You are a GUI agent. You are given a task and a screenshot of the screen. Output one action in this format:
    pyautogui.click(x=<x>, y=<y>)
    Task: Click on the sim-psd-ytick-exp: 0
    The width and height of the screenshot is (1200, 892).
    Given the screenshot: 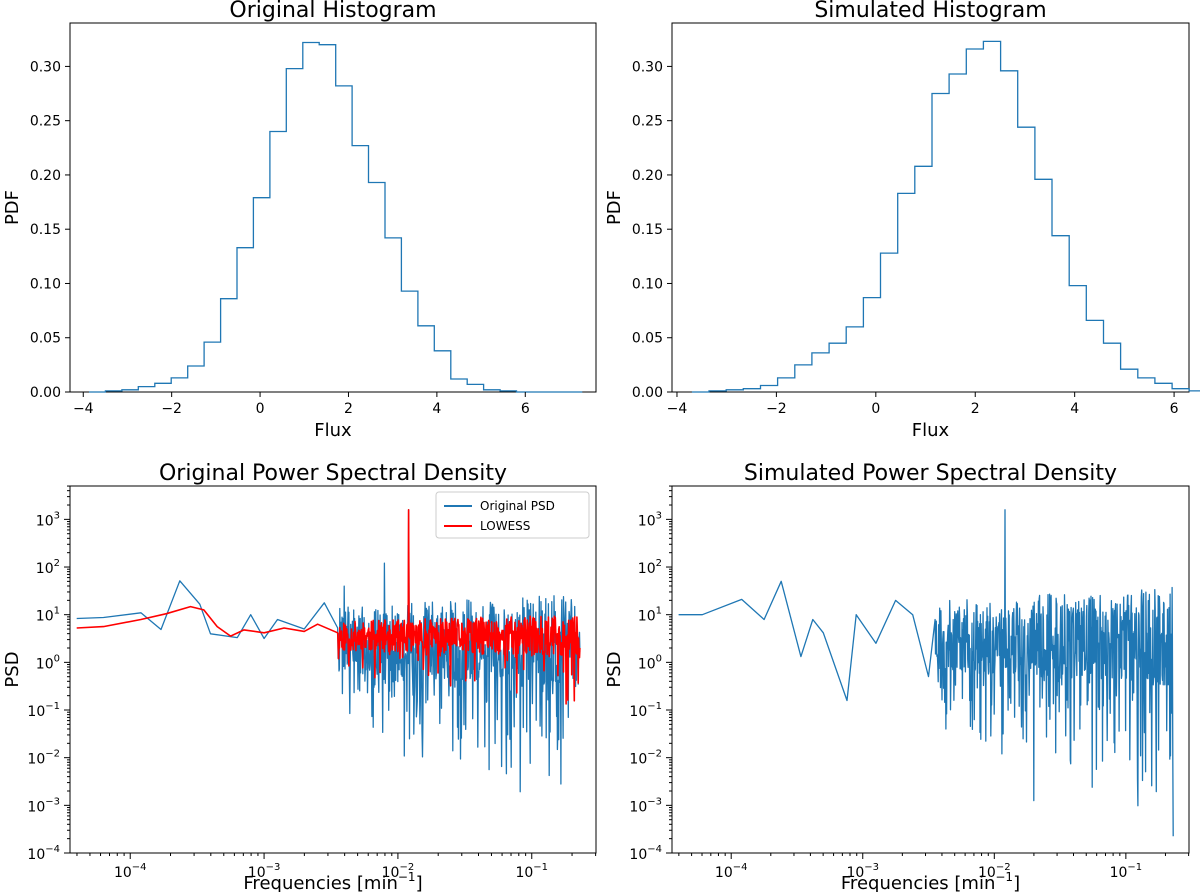 What is the action you would take?
    pyautogui.click(x=659, y=658)
    